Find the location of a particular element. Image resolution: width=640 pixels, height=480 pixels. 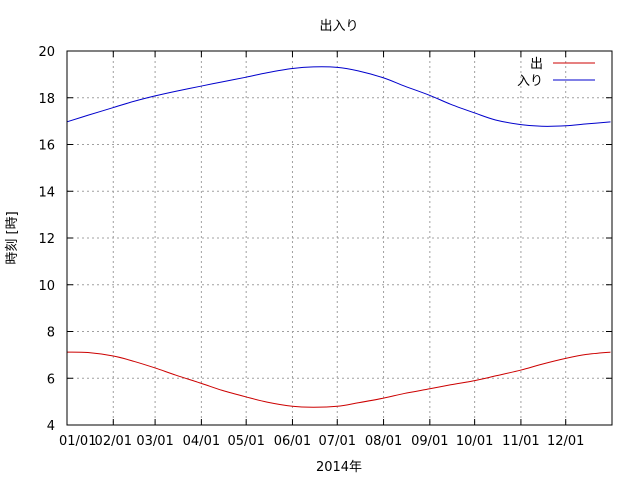

x-tick-label: 10/01 is located at coordinates (474, 441).